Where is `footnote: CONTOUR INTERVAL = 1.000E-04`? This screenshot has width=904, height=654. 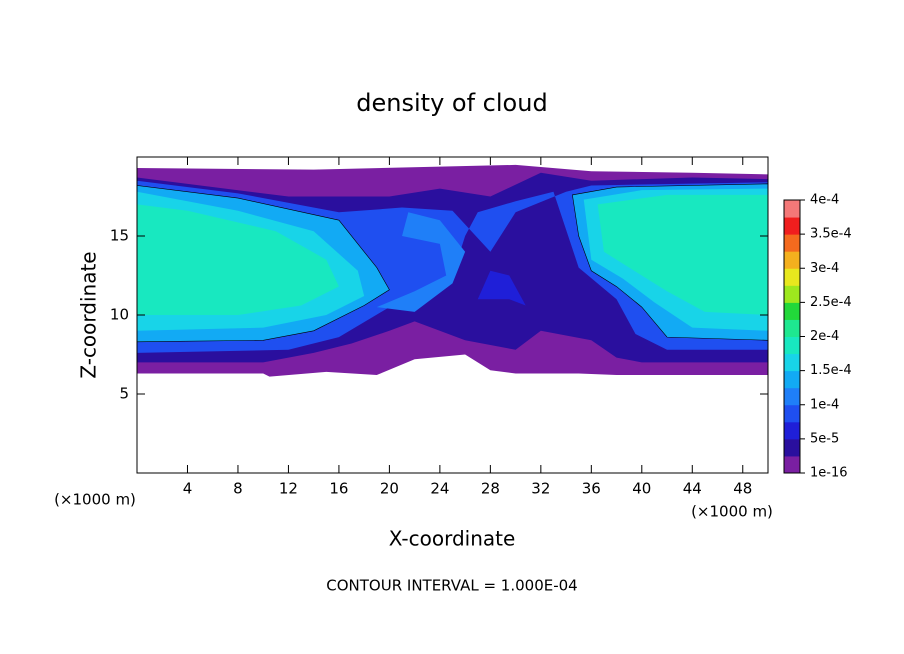
footnote: CONTOUR INTERVAL = 1.000E-04 is located at coordinates (451, 586).